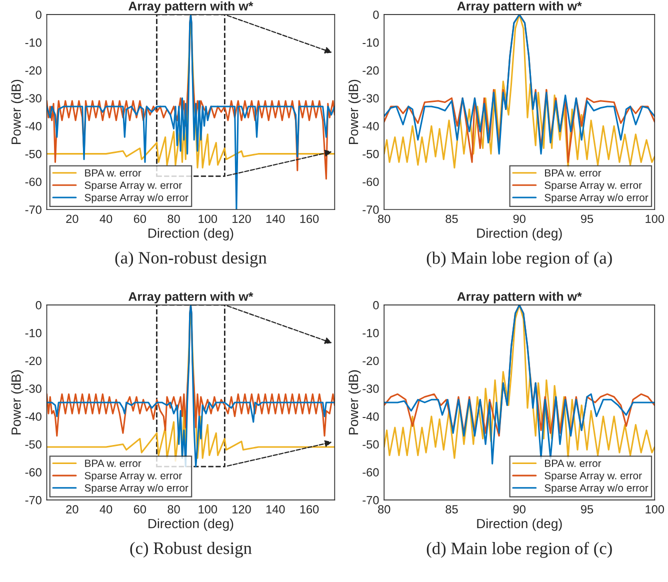 Image resolution: width=668 pixels, height=582 pixels. What do you see at coordinates (190, 112) in the screenshot?
I see `line-series` at bounding box center [190, 112].